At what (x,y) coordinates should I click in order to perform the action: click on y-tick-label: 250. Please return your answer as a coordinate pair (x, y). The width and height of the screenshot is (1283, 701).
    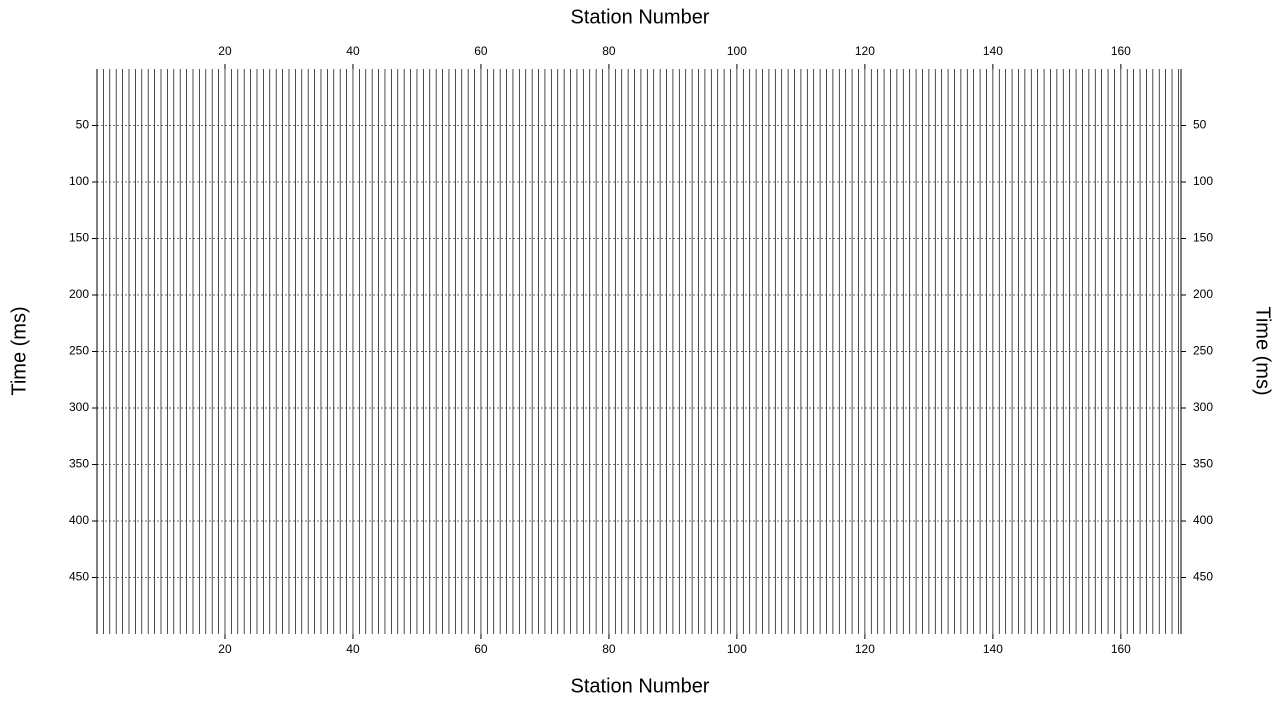
    Looking at the image, I should click on (79, 351).